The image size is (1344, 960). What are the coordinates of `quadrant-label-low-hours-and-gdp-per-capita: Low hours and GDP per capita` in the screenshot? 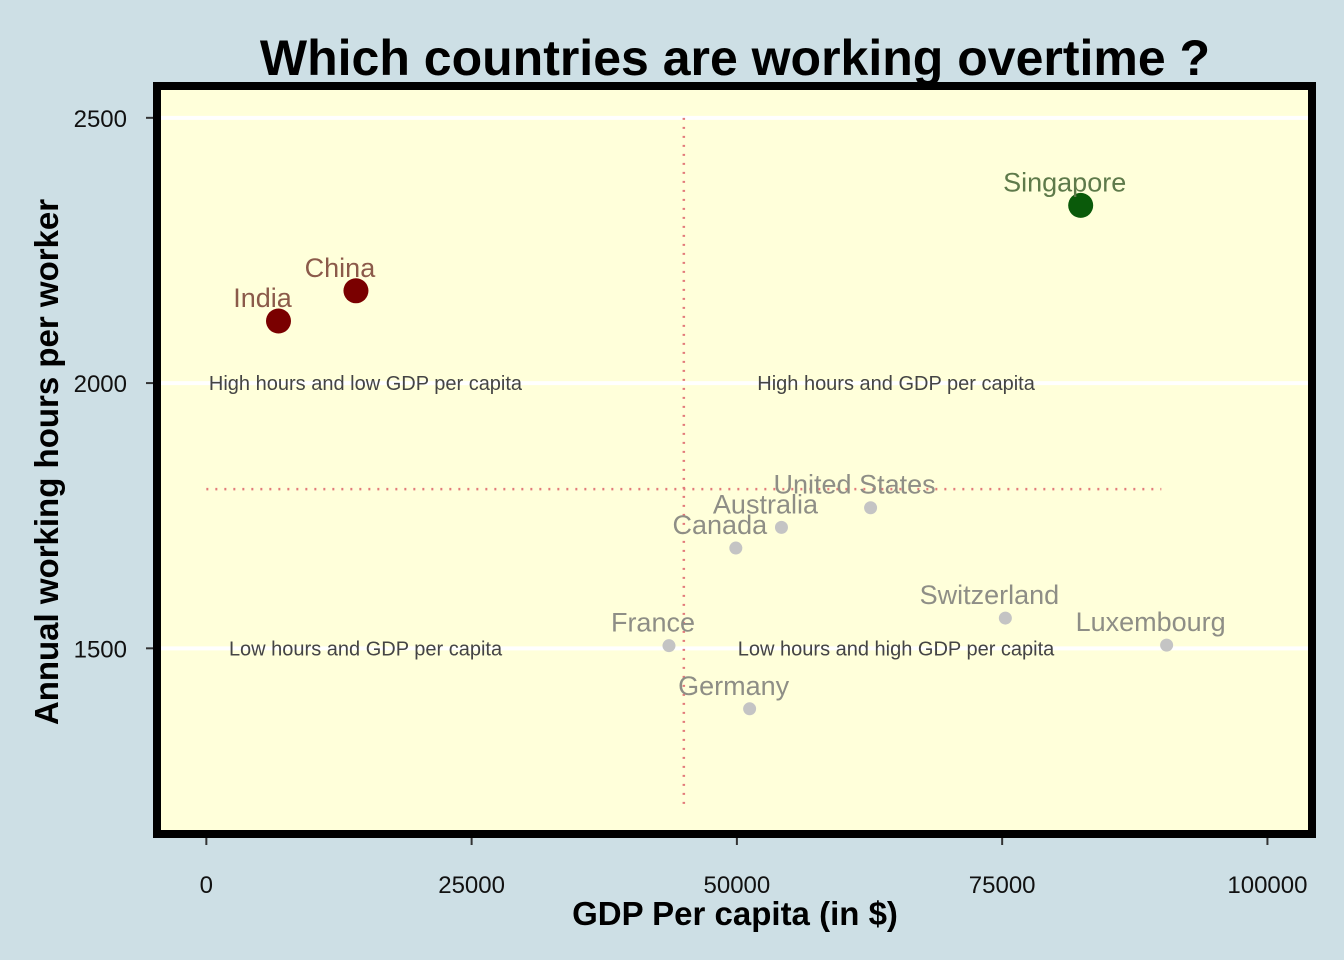 It's located at (366, 649).